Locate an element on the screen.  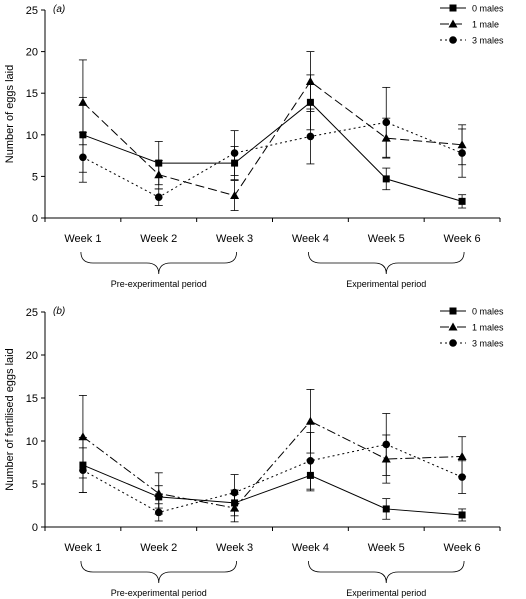
panel-label-0: (a) is located at coordinates (59, 9).